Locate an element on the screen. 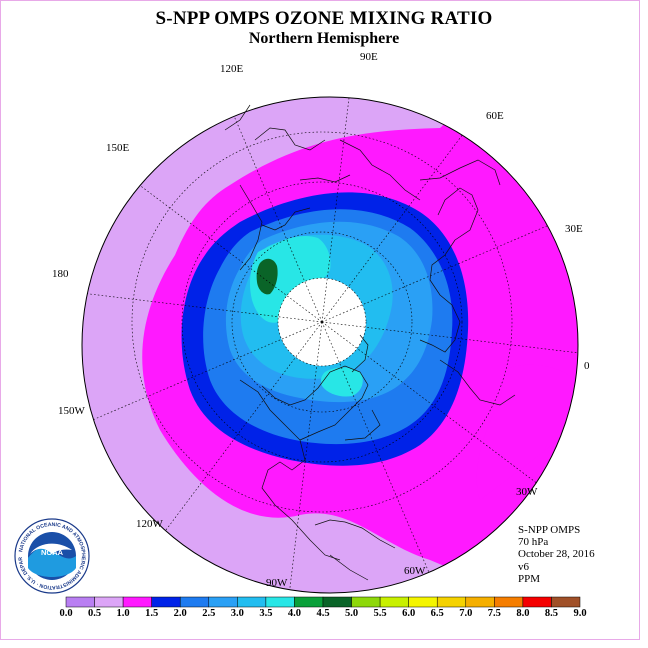 The width and height of the screenshot is (648, 648). colorbar-tick-label: 8.5 is located at coordinates (551, 613).